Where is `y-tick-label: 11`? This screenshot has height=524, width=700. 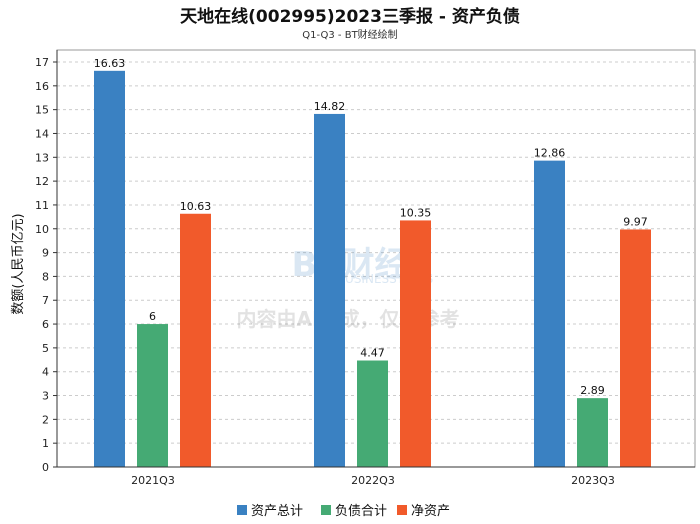
y-tick-label: 11 is located at coordinates (42, 205).